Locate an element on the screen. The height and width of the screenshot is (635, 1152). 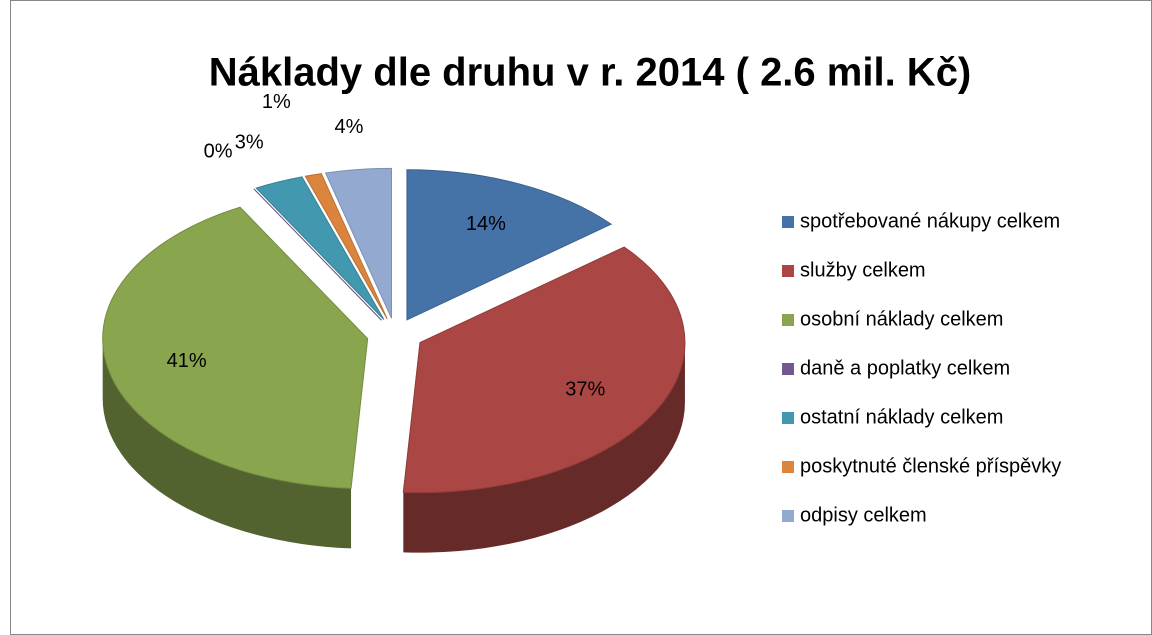
data-label: 3% is located at coordinates (249, 143).